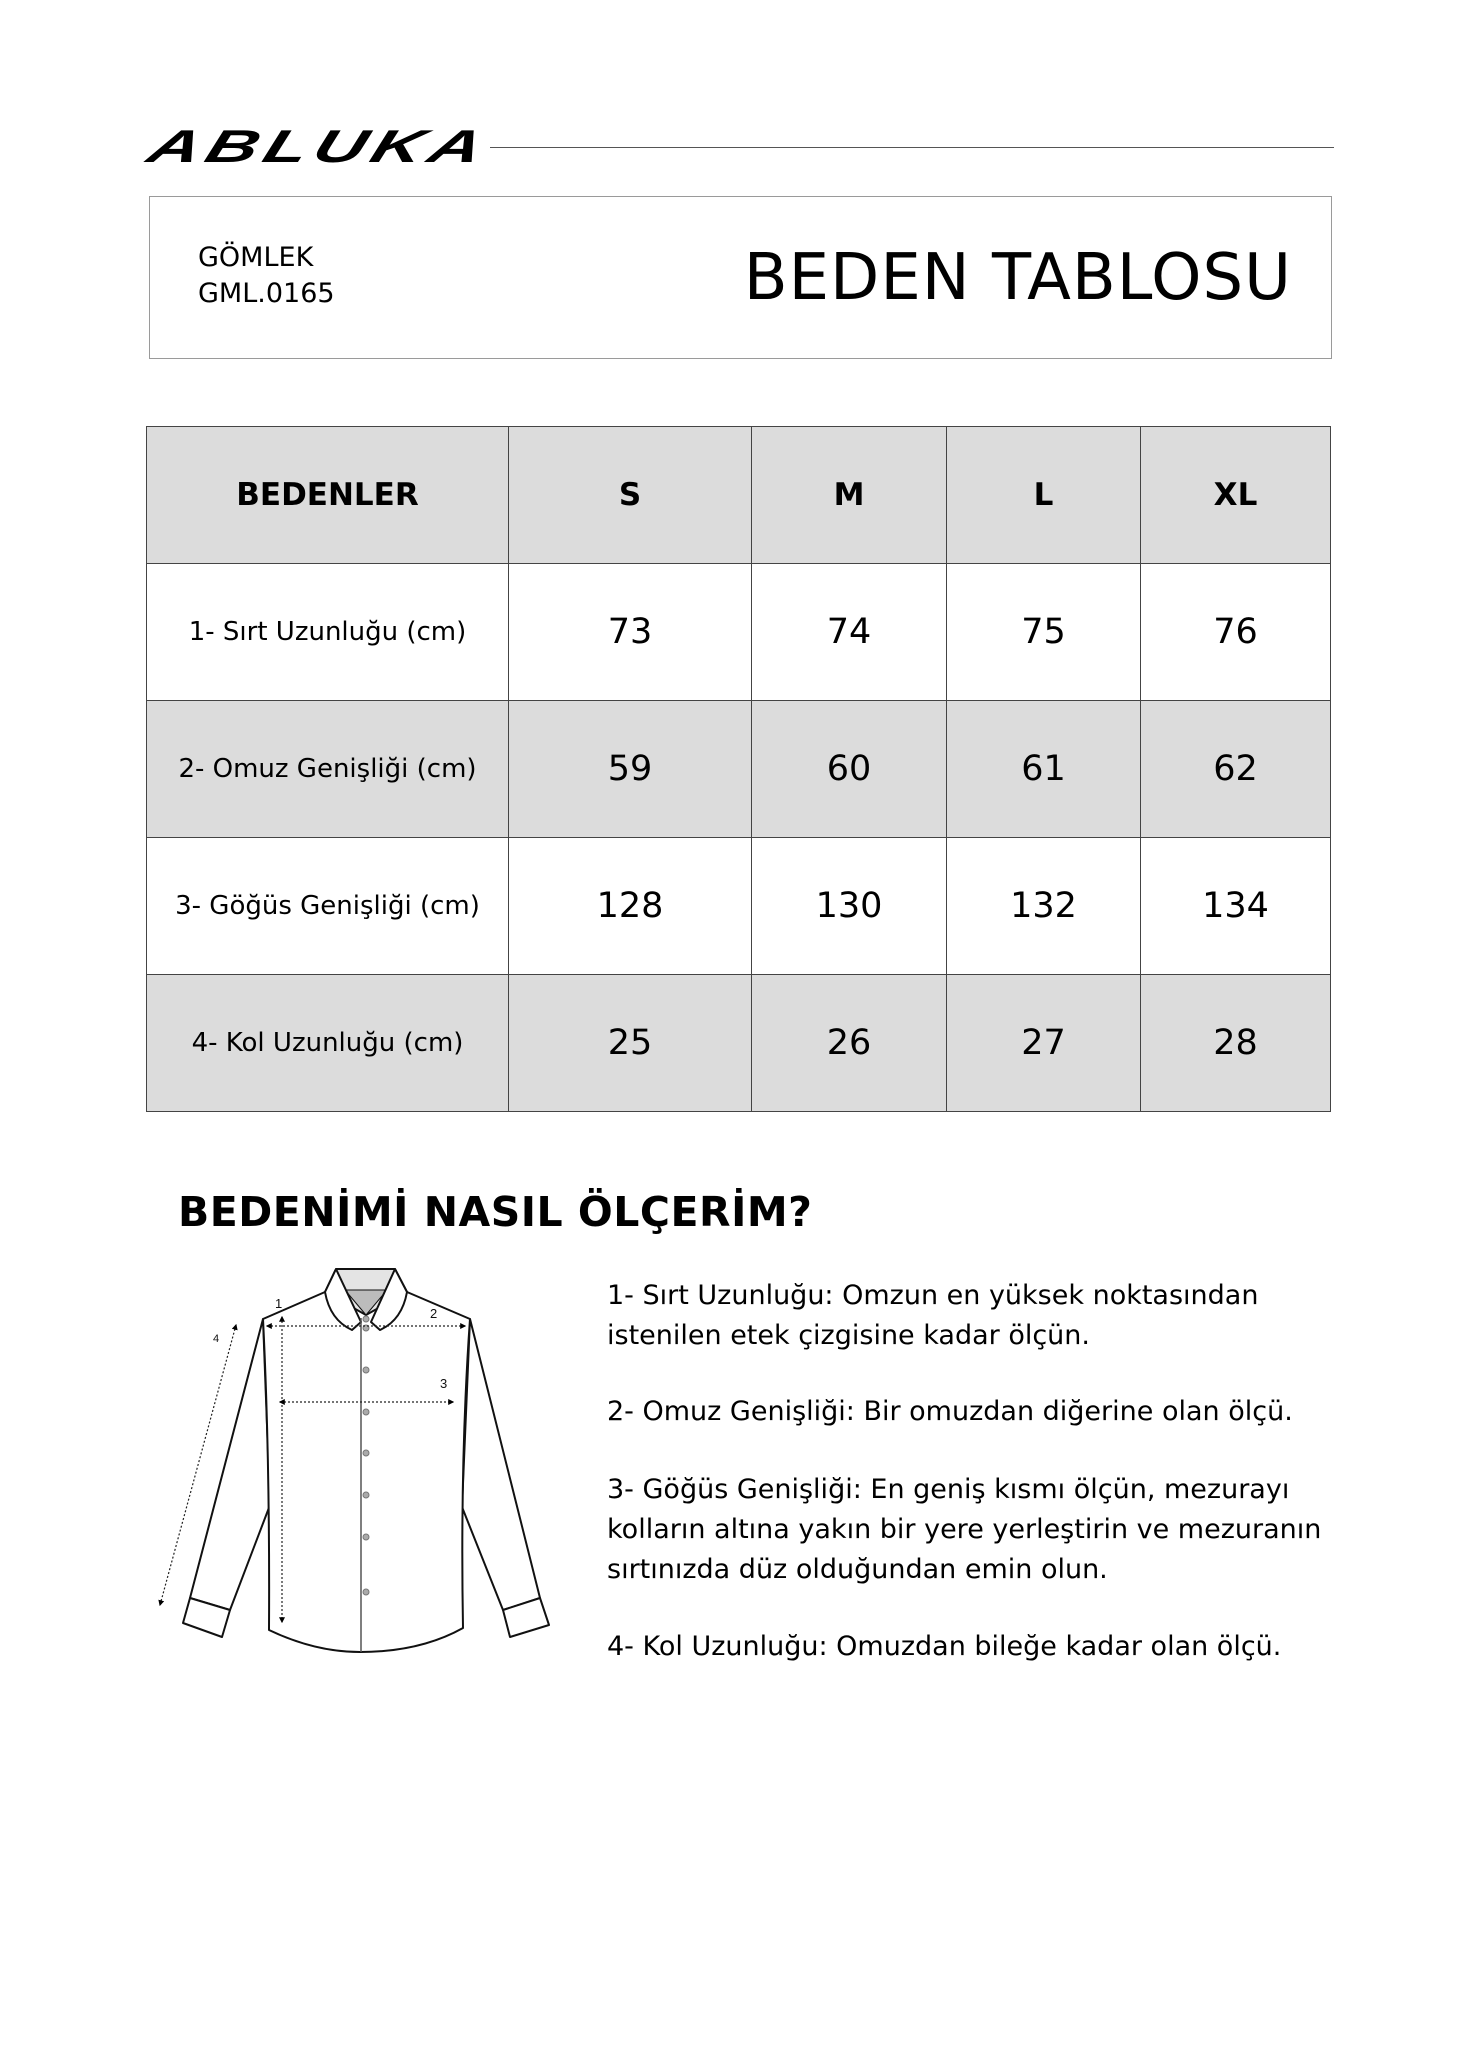  Describe the element at coordinates (1235, 906) in the screenshot. I see `cell-value: 134` at that location.